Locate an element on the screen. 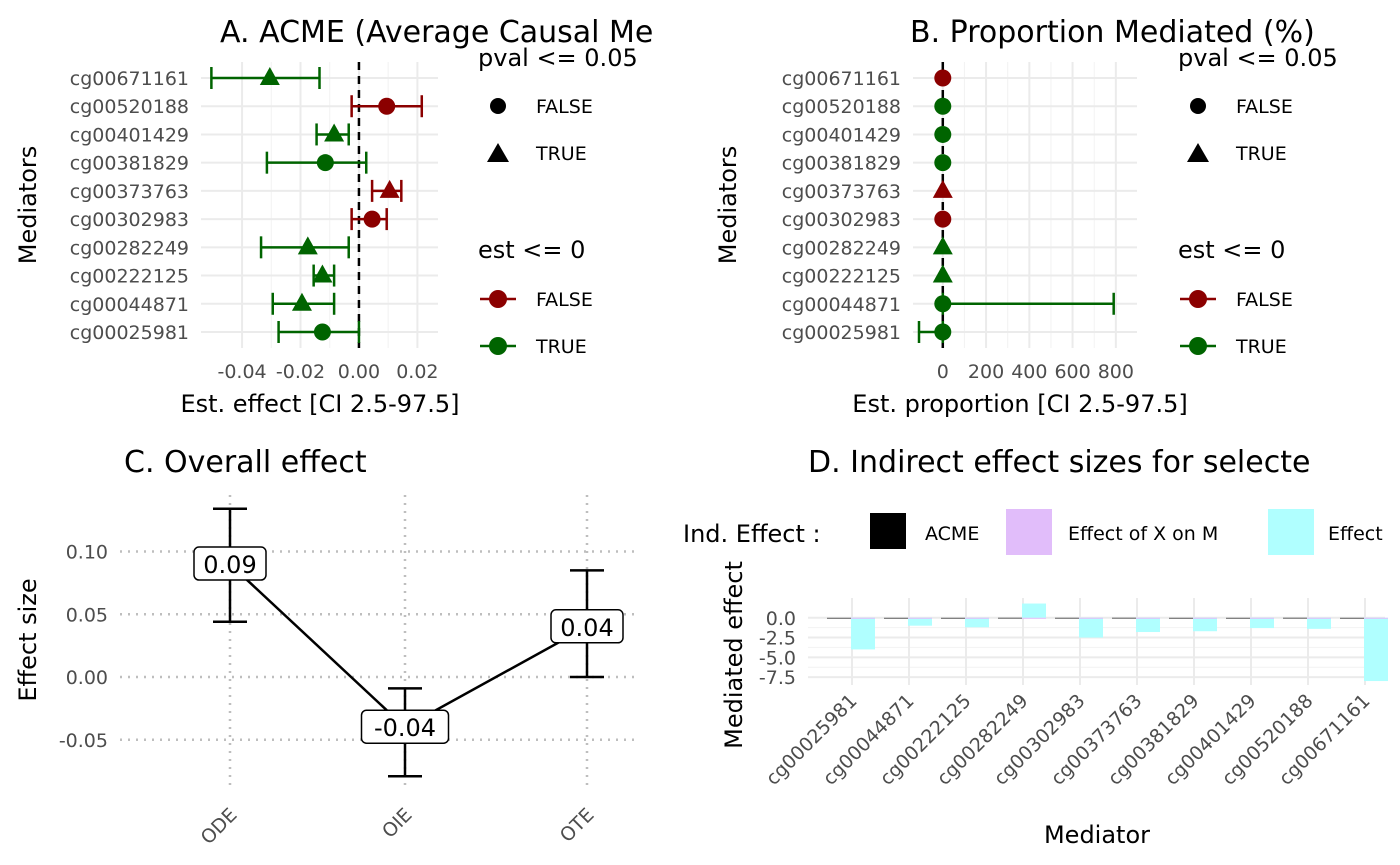  y-tick-label: cg00373763 is located at coordinates (841, 192).